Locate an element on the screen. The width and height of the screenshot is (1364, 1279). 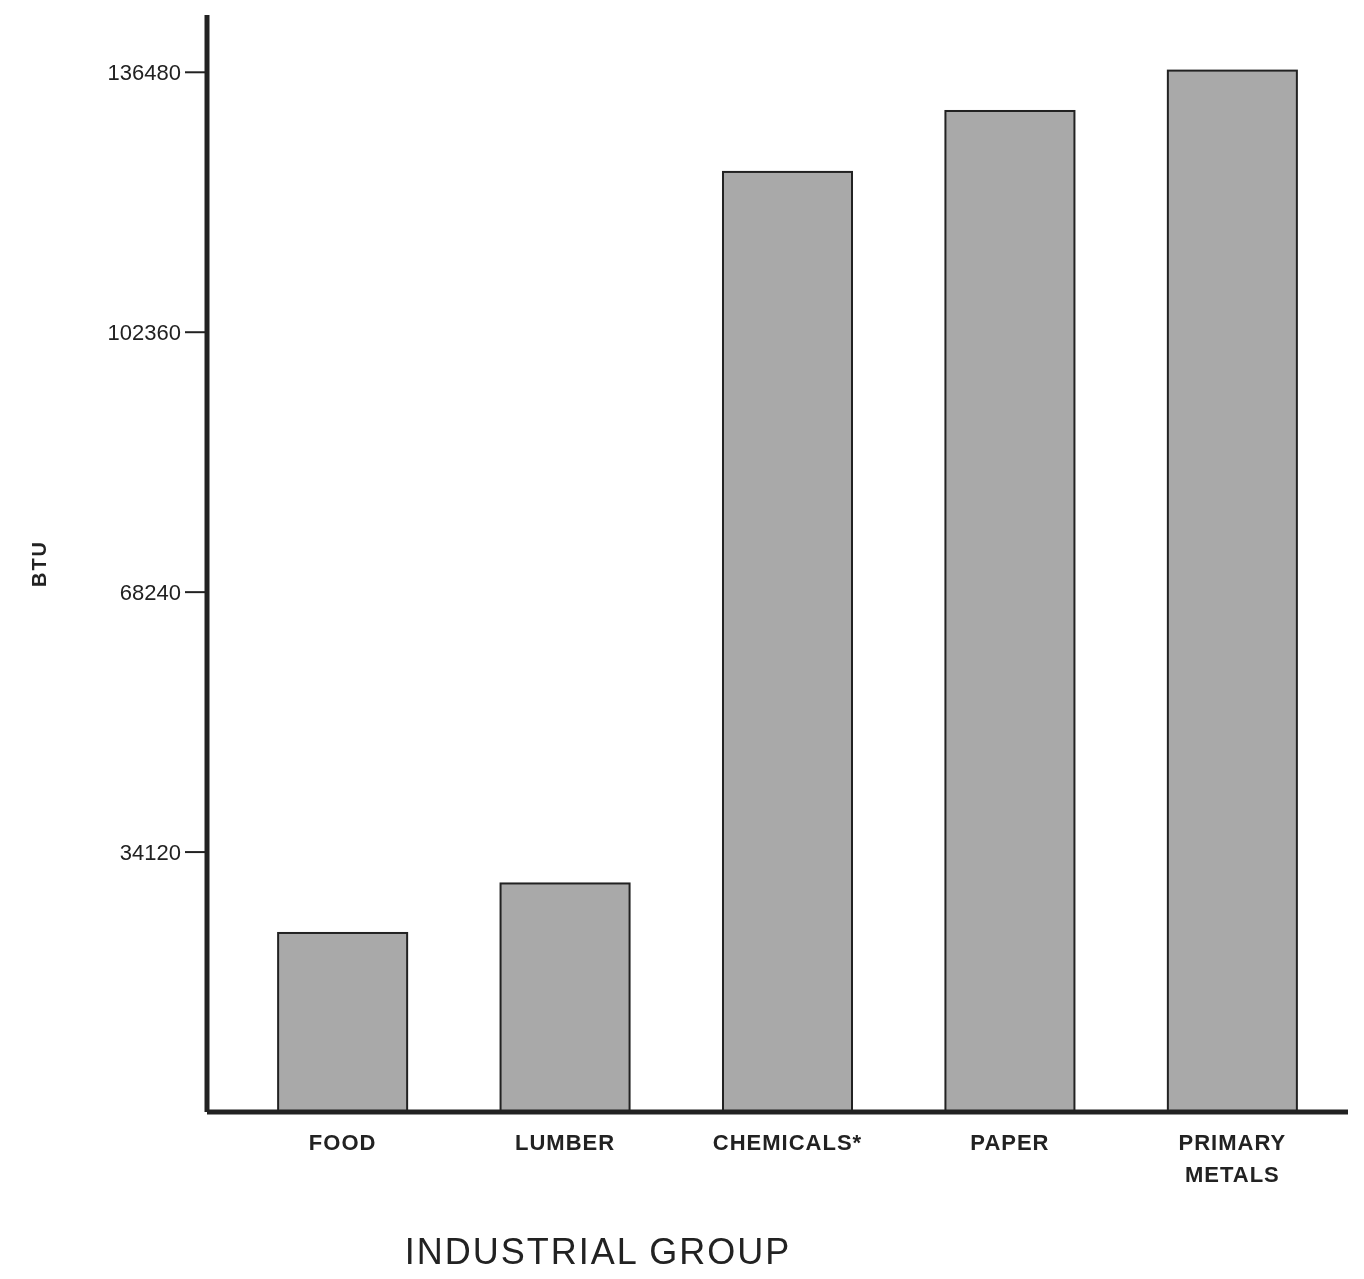
x-axis-title: INDUSTRIAL GROUP is located at coordinates (598, 1251).